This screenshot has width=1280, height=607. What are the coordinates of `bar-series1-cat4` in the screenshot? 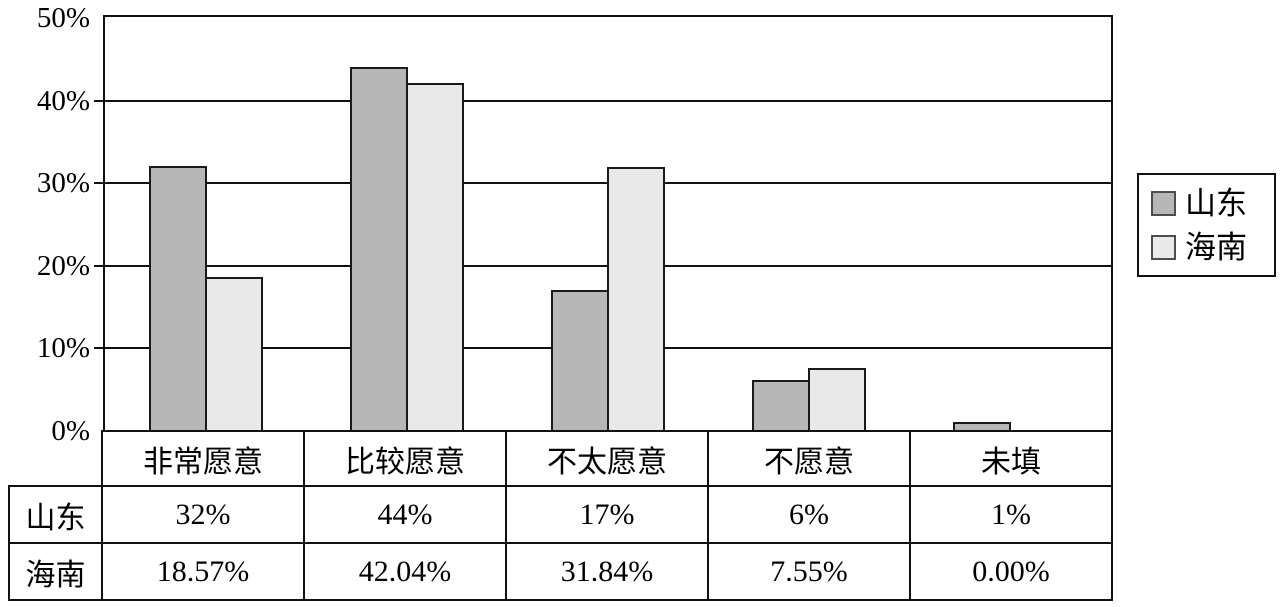 It's located at (781, 405).